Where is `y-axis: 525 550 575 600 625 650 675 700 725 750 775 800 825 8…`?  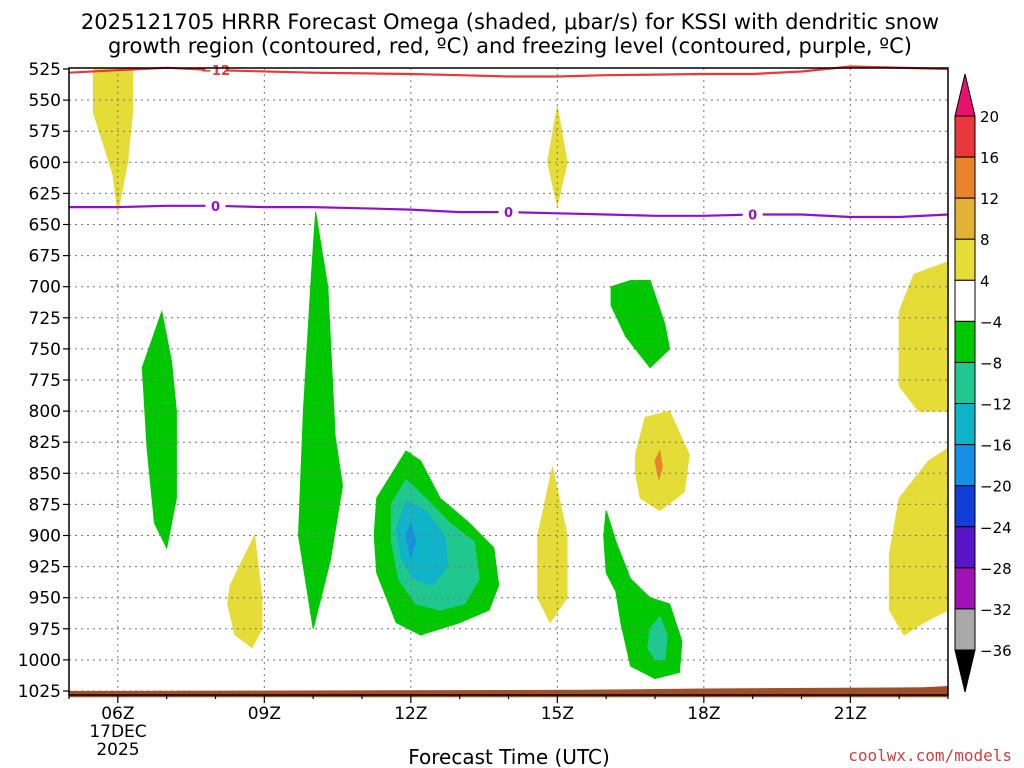 y-axis: 525 550 575 600 625 650 675 700 725 750 775 800 825 8… is located at coordinates (43, 381).